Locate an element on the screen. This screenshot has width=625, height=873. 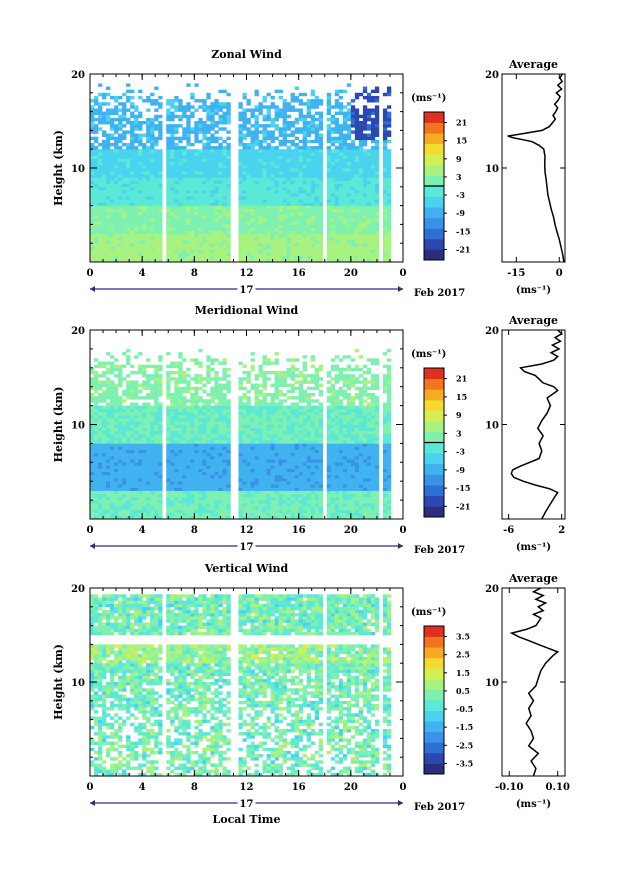
zonal-y-tick-label: 20 is located at coordinates (78, 75).